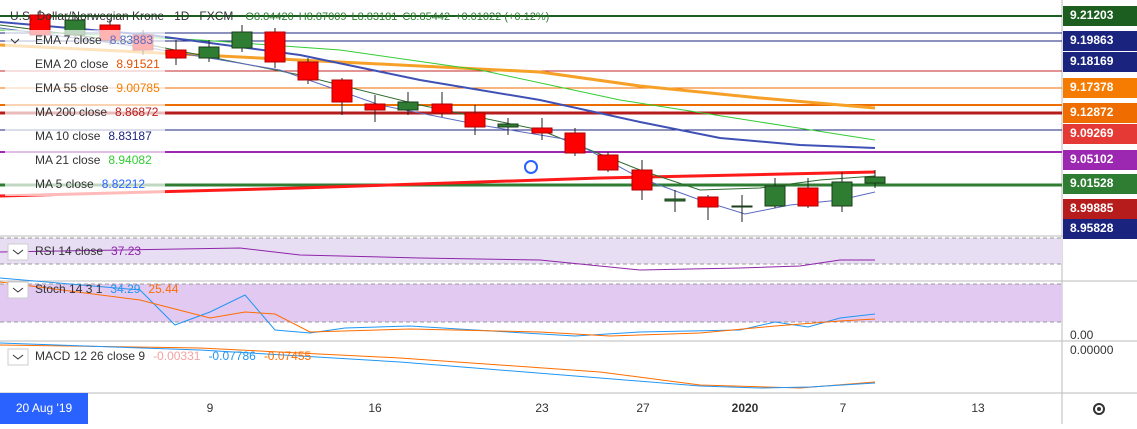 The height and width of the screenshot is (429, 1137). I want to click on pane-value: 25.44, so click(163, 289).